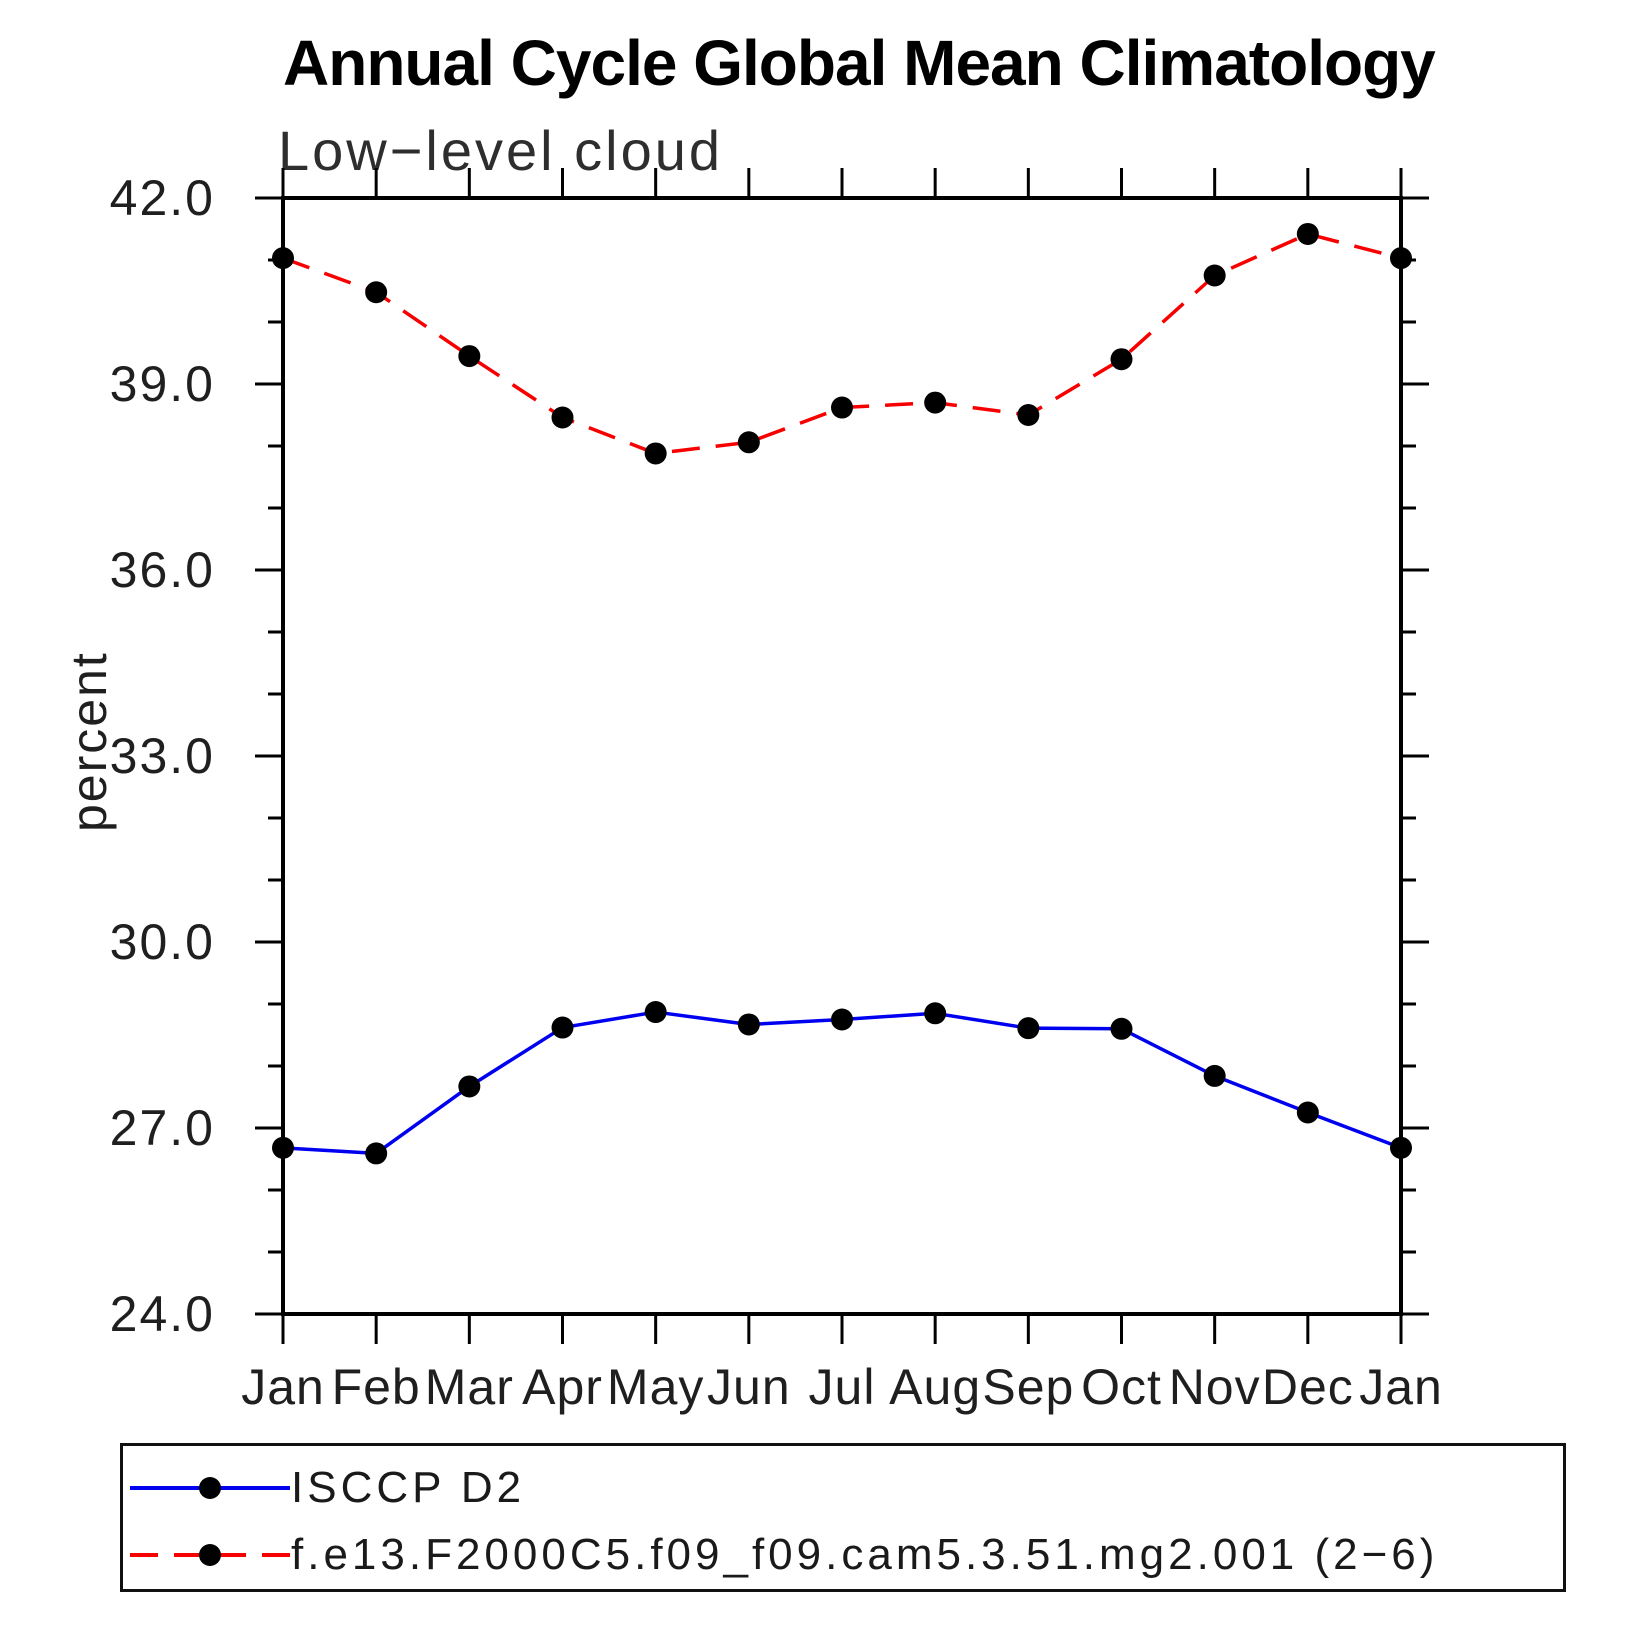  I want to click on y-tick-label: 42.0, so click(162, 198).